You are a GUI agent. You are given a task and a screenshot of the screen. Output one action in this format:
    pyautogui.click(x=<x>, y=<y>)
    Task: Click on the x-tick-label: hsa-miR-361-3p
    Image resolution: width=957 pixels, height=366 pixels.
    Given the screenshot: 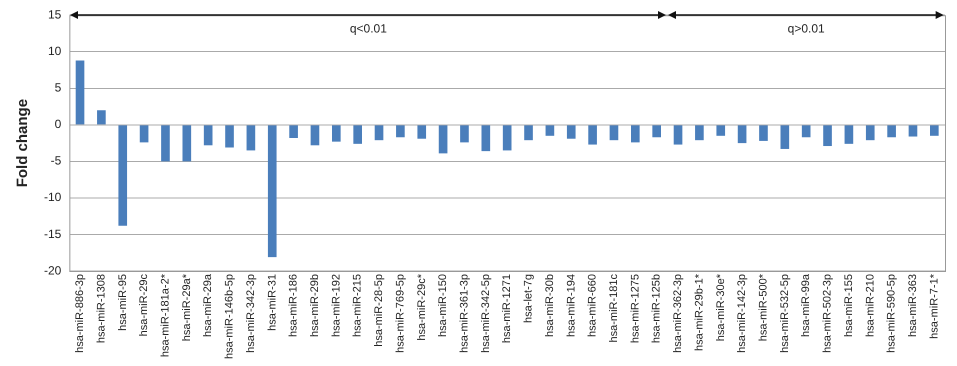 What is the action you would take?
    pyautogui.click(x=464, y=313)
    